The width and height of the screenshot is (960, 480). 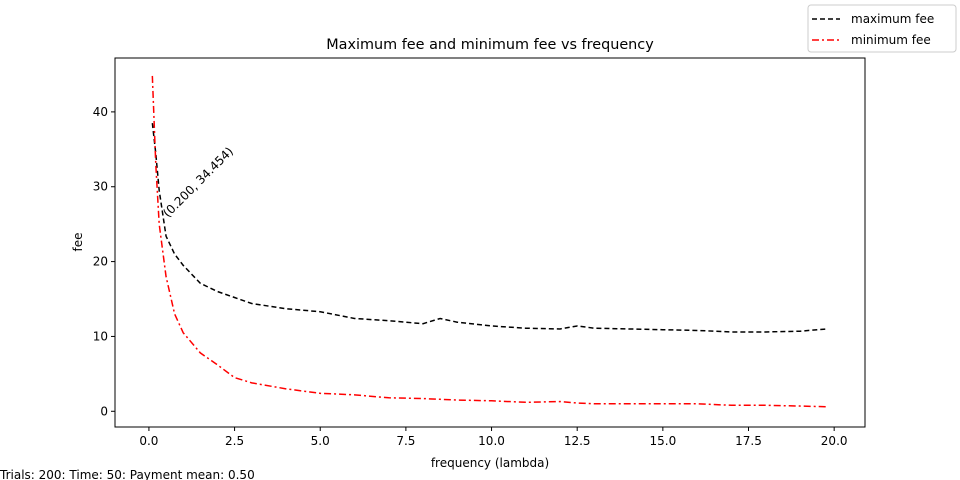 What do you see at coordinates (748, 441) in the screenshot?
I see `x-tick-label: 17.5` at bounding box center [748, 441].